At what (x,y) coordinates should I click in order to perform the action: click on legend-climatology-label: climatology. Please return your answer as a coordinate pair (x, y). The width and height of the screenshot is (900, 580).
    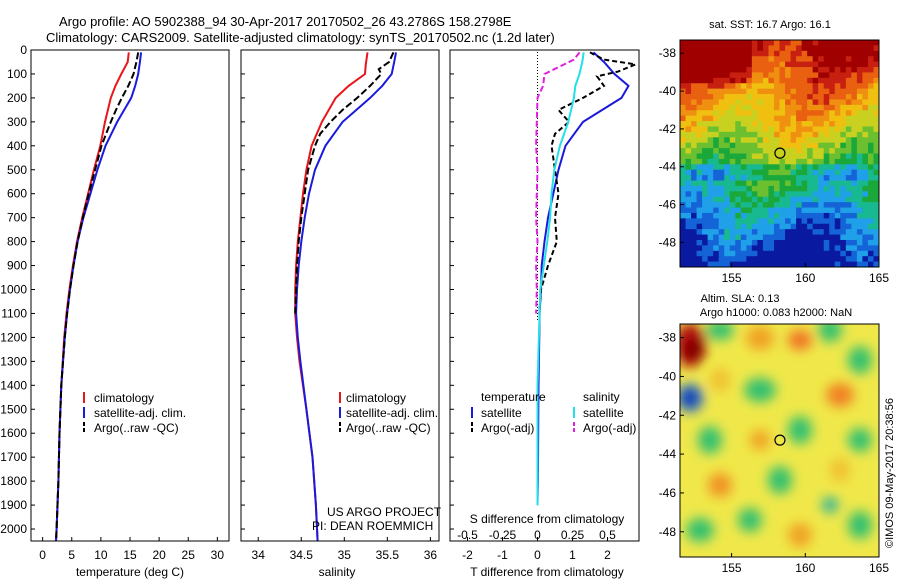
    Looking at the image, I should click on (376, 398).